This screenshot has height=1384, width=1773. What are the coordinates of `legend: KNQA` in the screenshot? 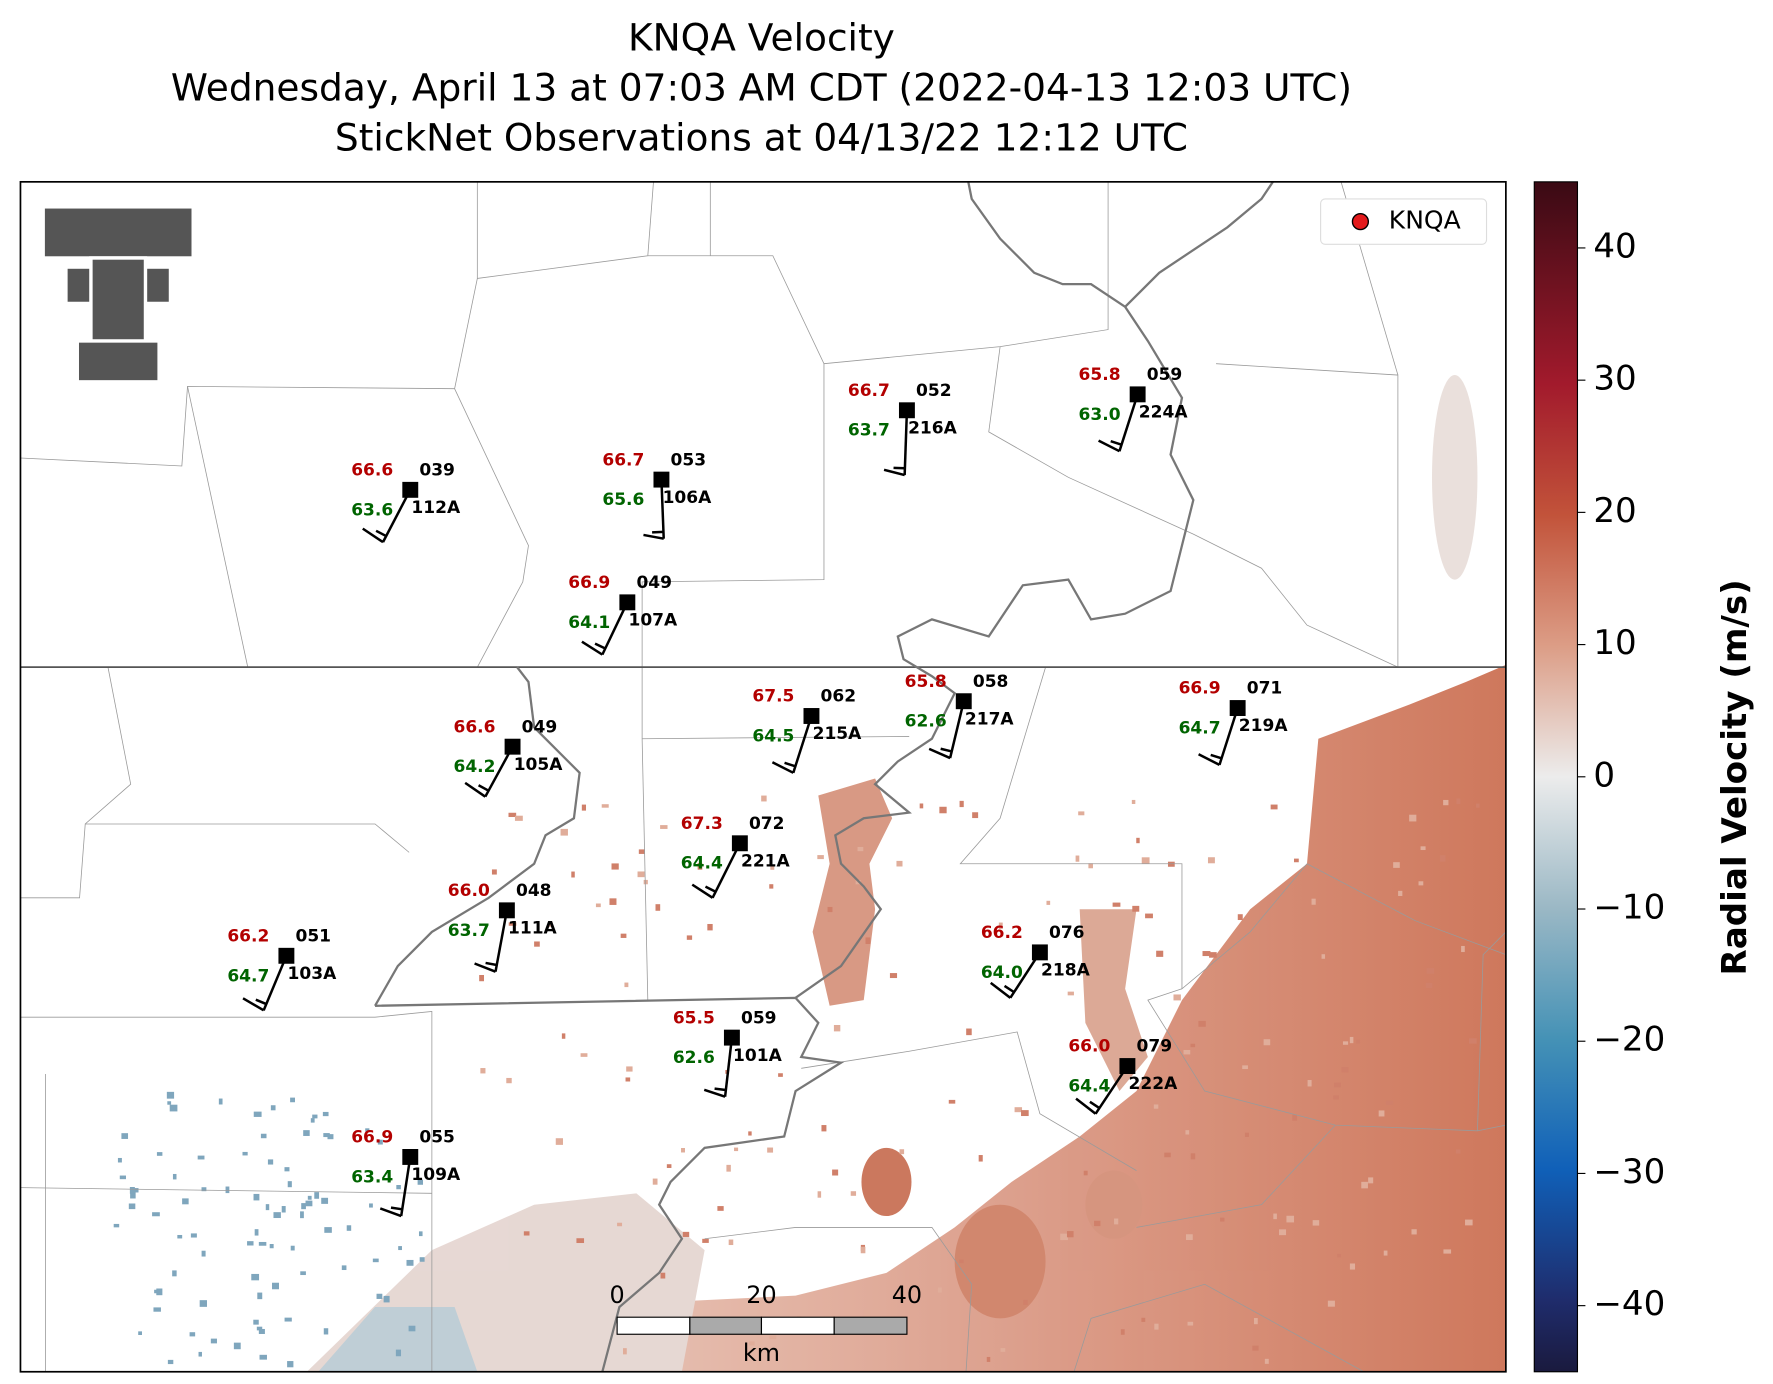 It's located at (1404, 221).